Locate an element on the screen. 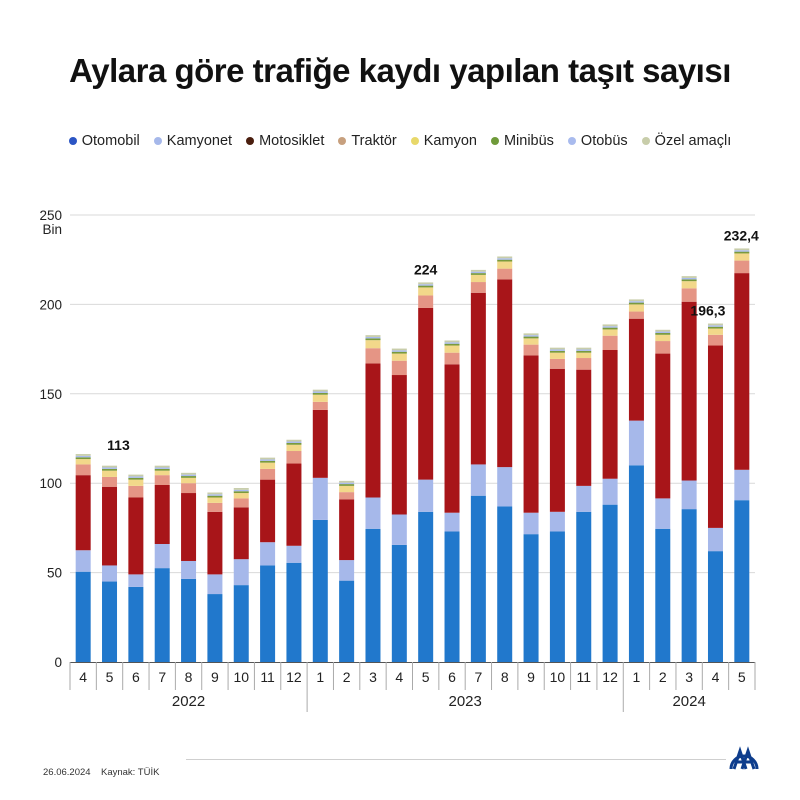 The image size is (800, 800). x-tick-label: 4 is located at coordinates (716, 677).